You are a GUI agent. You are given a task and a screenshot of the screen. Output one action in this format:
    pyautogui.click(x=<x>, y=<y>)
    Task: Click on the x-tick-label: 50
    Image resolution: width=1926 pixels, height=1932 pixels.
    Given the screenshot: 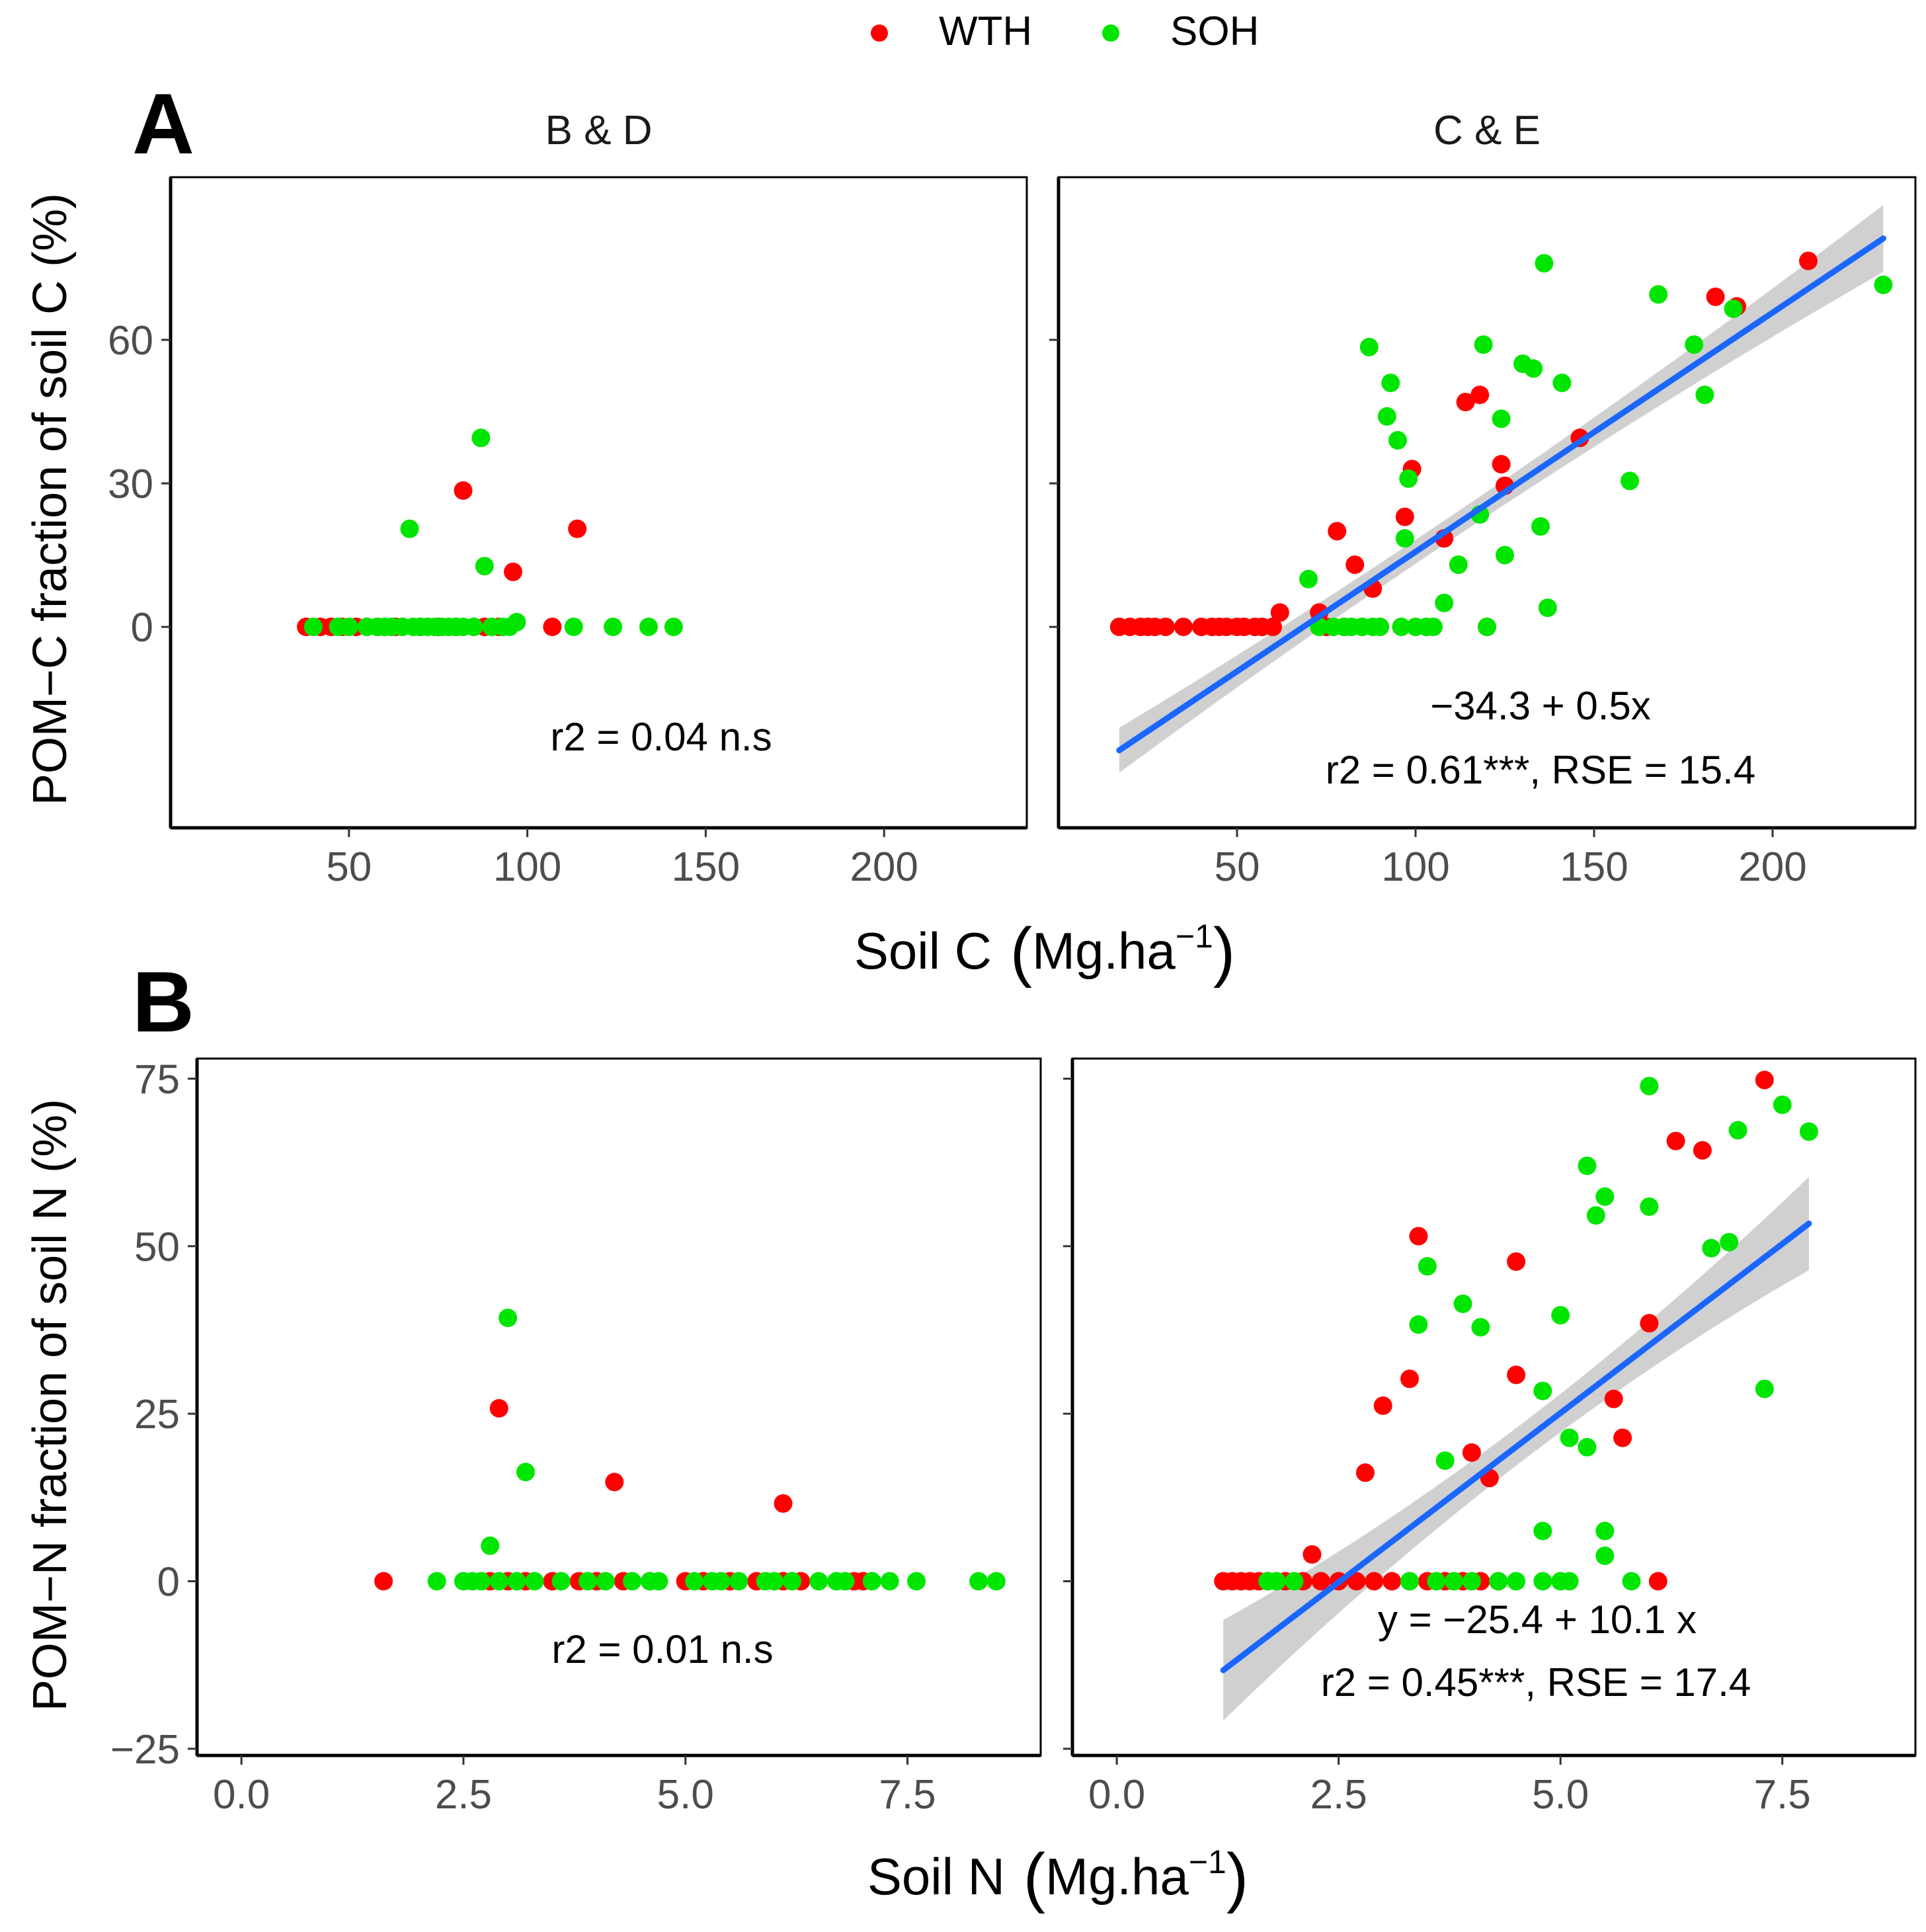 What is the action you would take?
    pyautogui.click(x=1237, y=867)
    